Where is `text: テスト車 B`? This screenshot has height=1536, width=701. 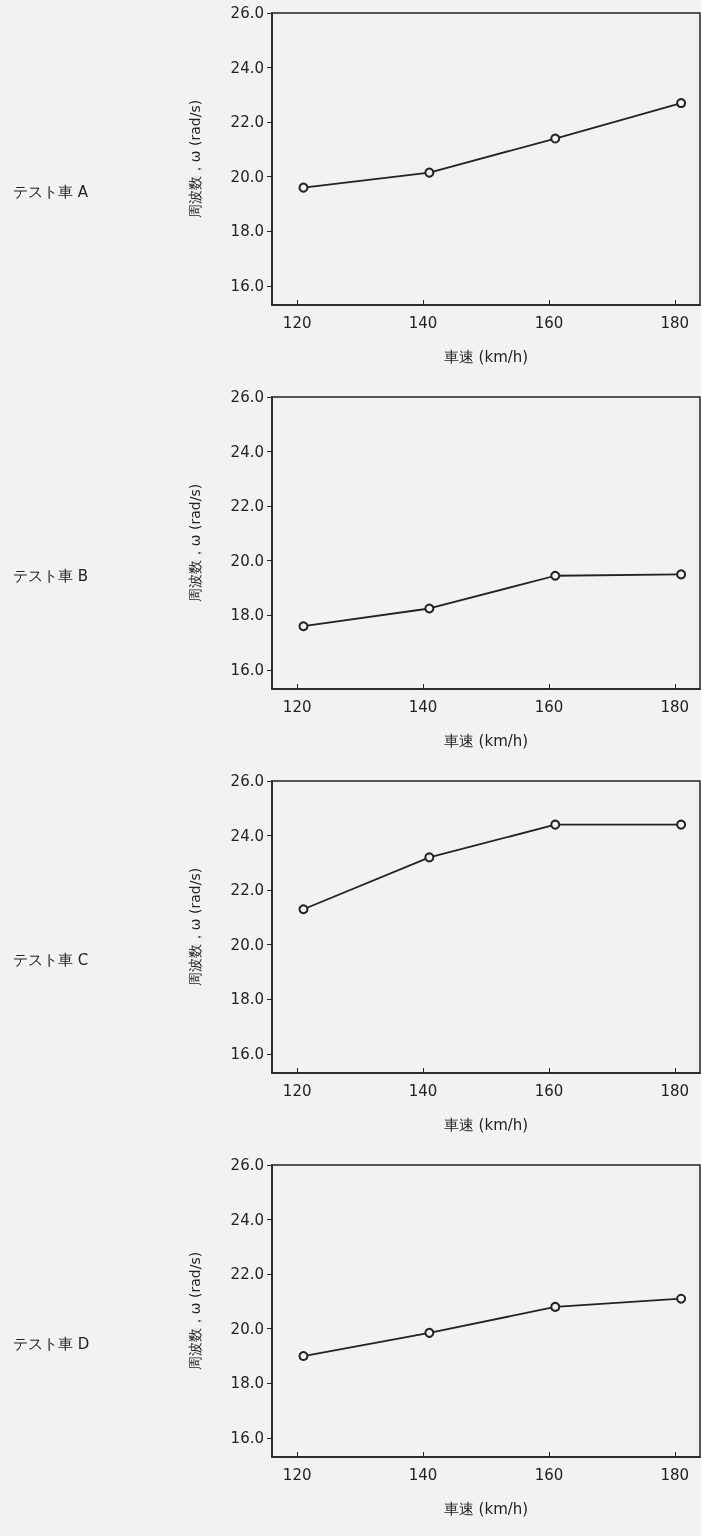 text: テスト車 B is located at coordinates (51, 576).